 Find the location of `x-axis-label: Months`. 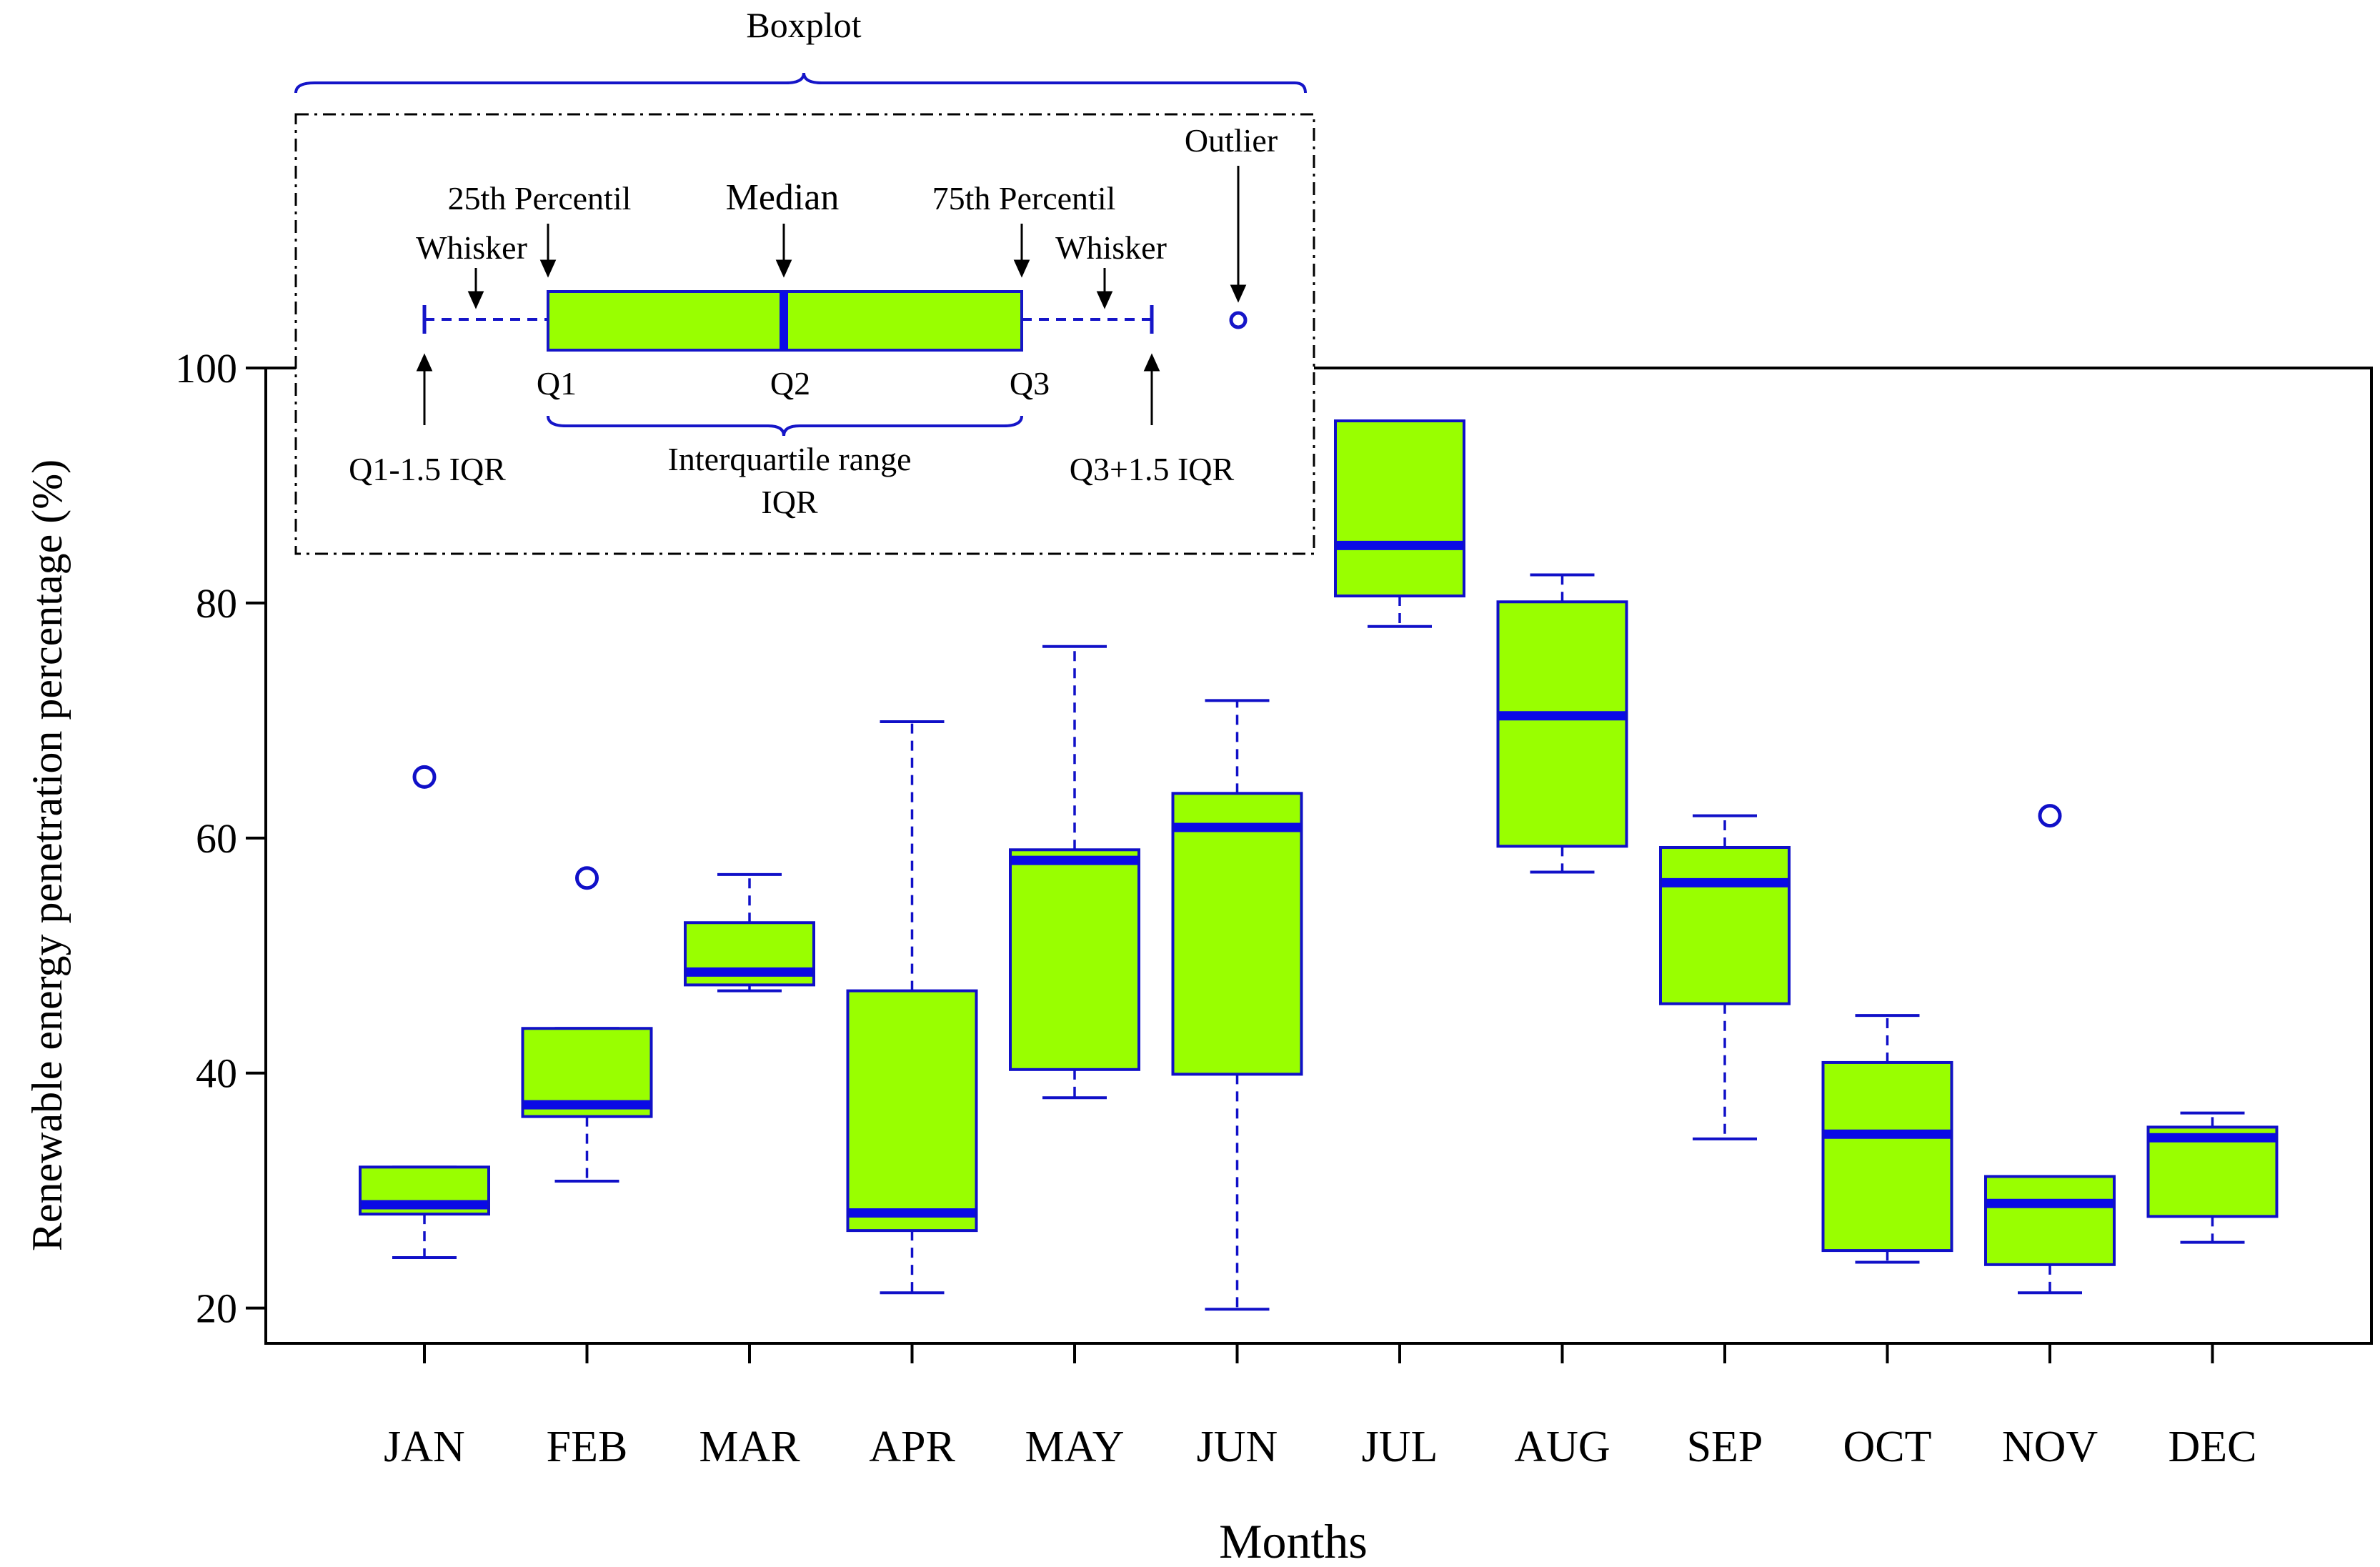

x-axis-label: Months is located at coordinates (1293, 1540).